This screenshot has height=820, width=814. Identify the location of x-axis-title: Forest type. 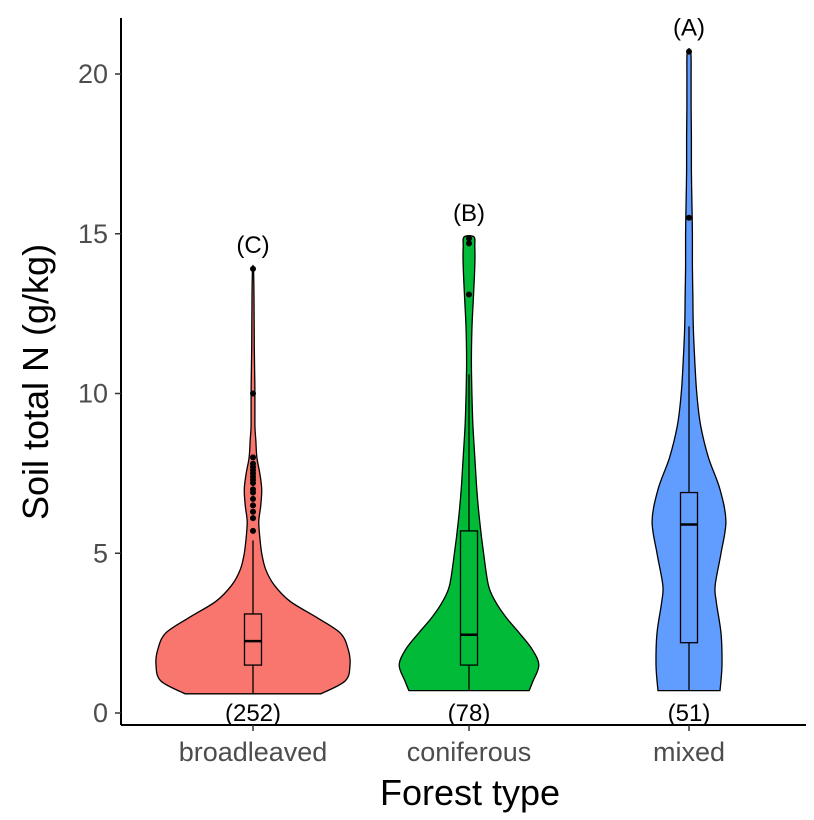
(470, 792).